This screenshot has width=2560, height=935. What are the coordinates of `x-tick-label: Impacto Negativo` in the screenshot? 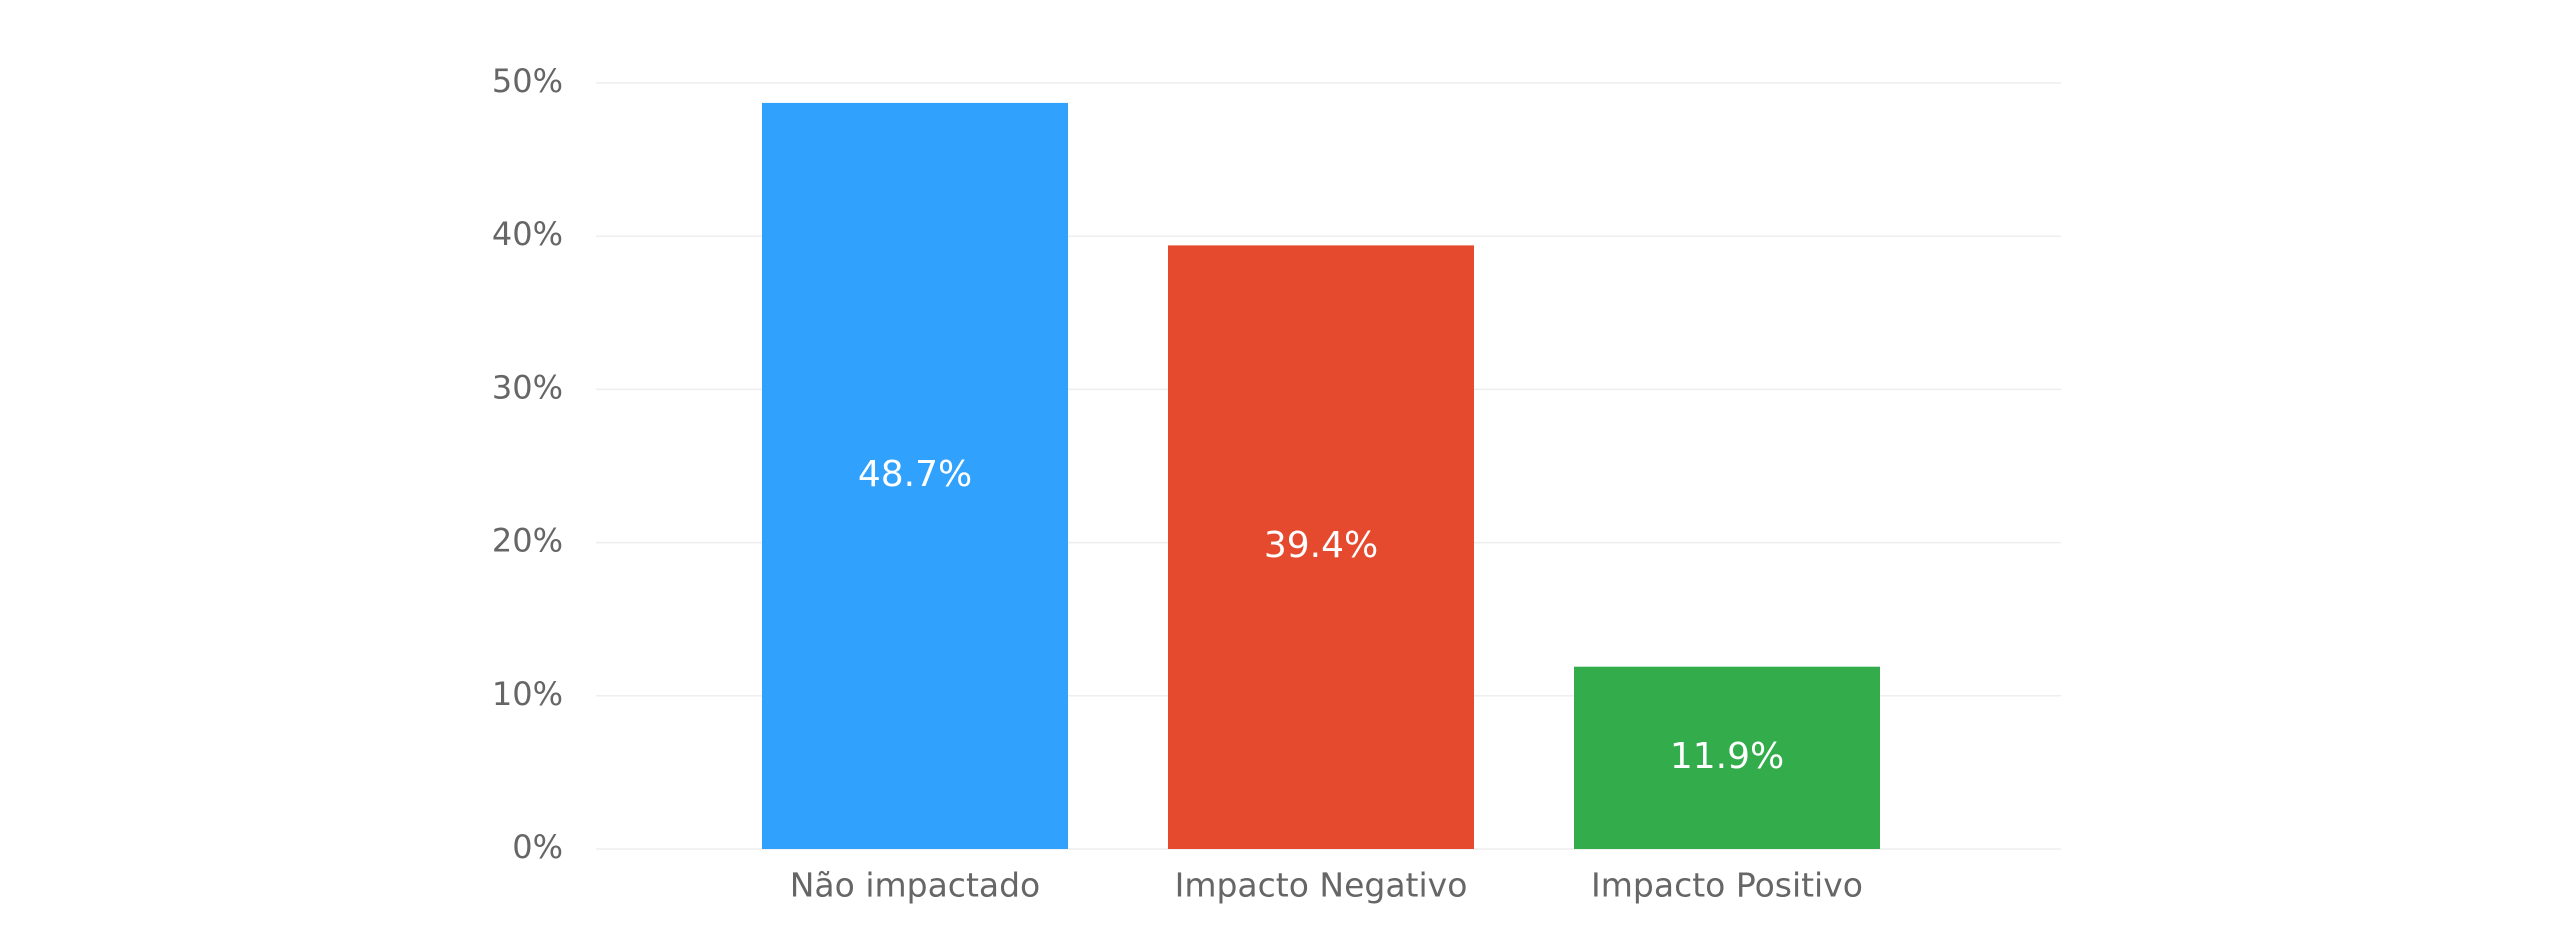 It's located at (1321, 885).